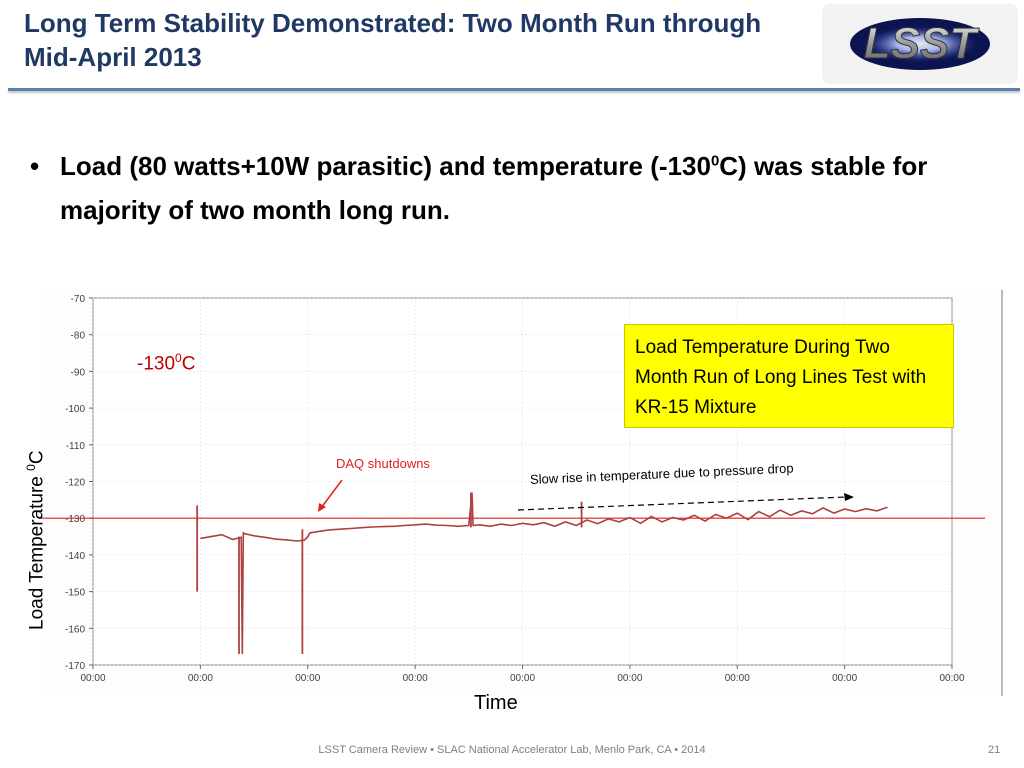 The width and height of the screenshot is (1024, 768). What do you see at coordinates (188, 364) in the screenshot?
I see `reference-label-unit: C` at bounding box center [188, 364].